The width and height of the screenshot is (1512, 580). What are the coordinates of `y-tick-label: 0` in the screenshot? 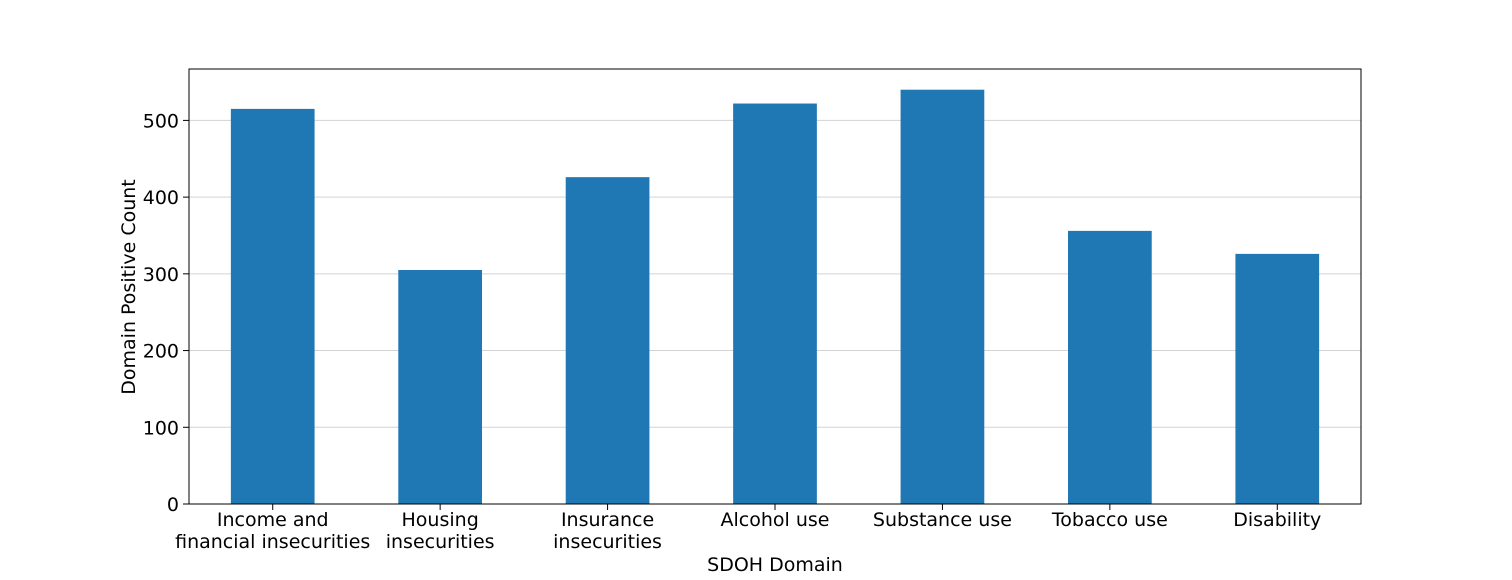 It's located at (173, 505).